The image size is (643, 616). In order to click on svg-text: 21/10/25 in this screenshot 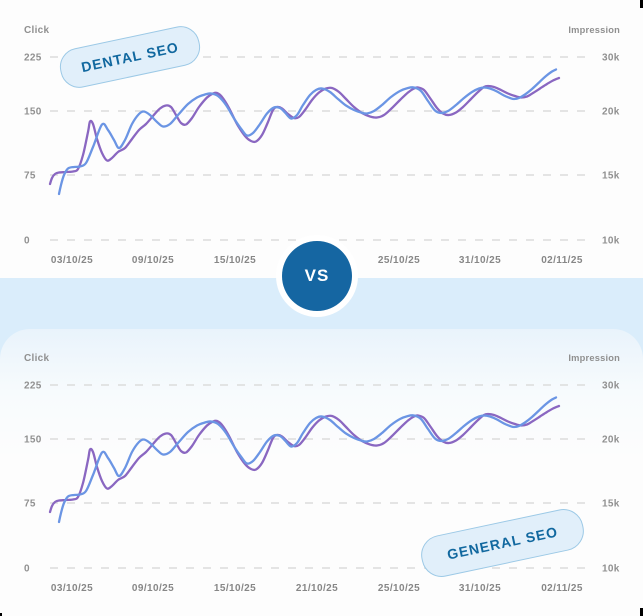, I will do `click(317, 588)`.